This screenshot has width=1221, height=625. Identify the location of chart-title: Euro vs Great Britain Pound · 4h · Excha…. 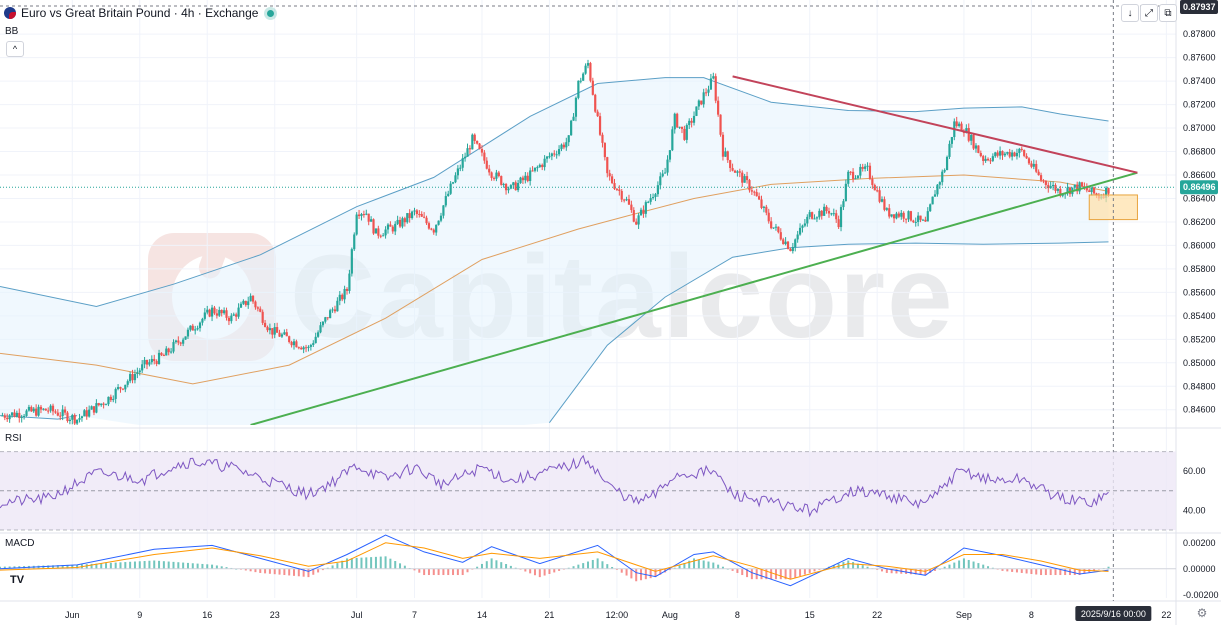
(140, 13).